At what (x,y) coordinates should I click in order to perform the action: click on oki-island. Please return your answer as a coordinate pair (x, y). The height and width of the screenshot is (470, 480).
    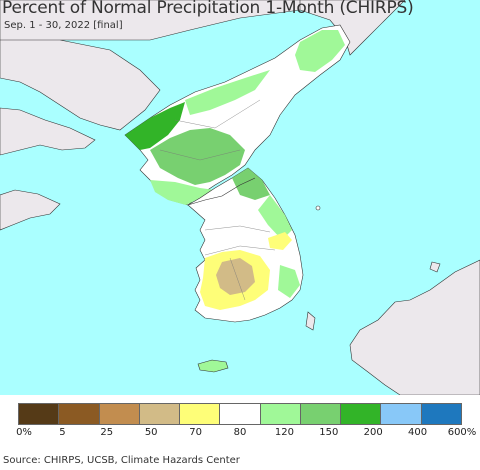
    Looking at the image, I should click on (435, 267).